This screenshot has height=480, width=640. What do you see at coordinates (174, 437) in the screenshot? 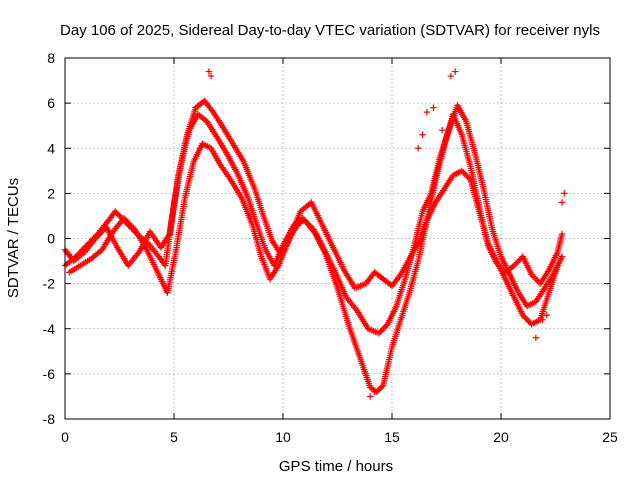
I see `x-tick-label: 5` at bounding box center [174, 437].